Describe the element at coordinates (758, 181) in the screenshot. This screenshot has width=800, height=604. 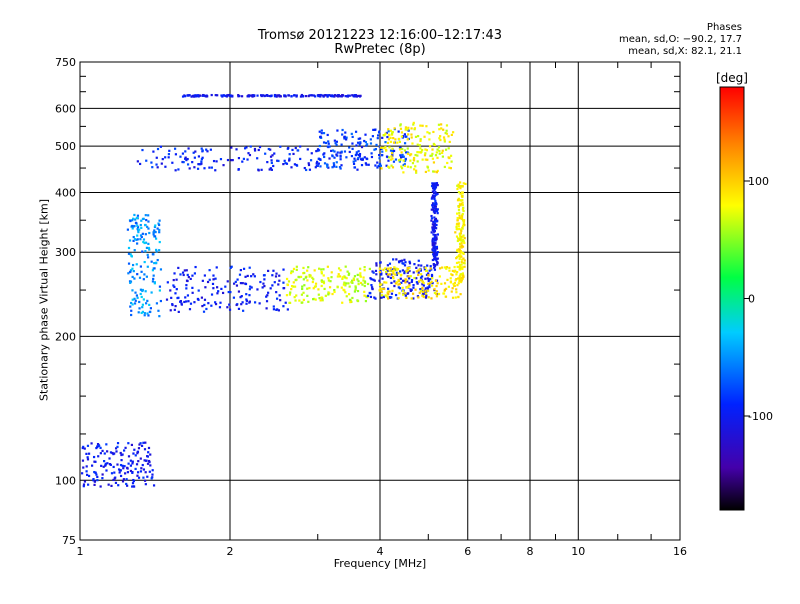
I see `colorbar-tick-label: 100` at that location.